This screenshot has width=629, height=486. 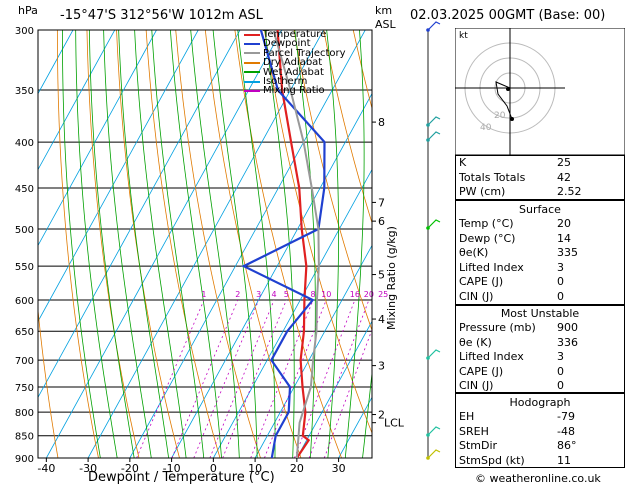 What do you see at coordinates (540, 239) in the screenshot?
I see `surface-row: Dewp (°C) 14` at bounding box center [540, 239].